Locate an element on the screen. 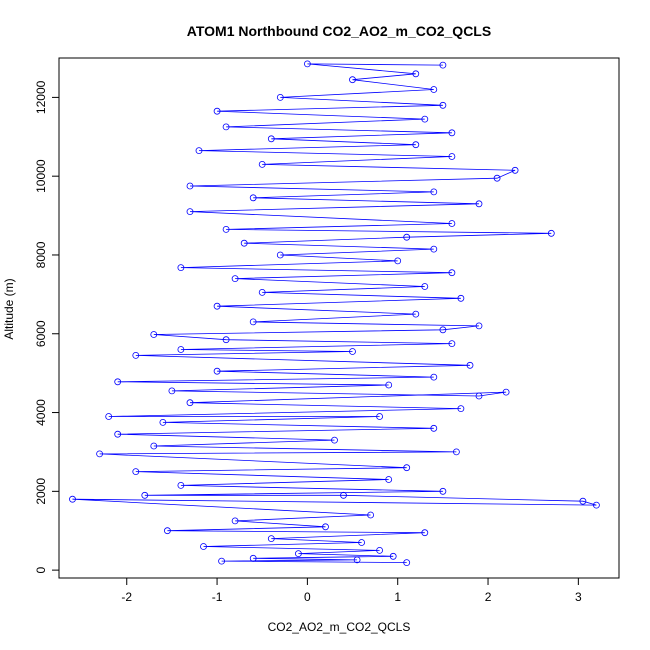  x-tick-label: 2 is located at coordinates (488, 597).